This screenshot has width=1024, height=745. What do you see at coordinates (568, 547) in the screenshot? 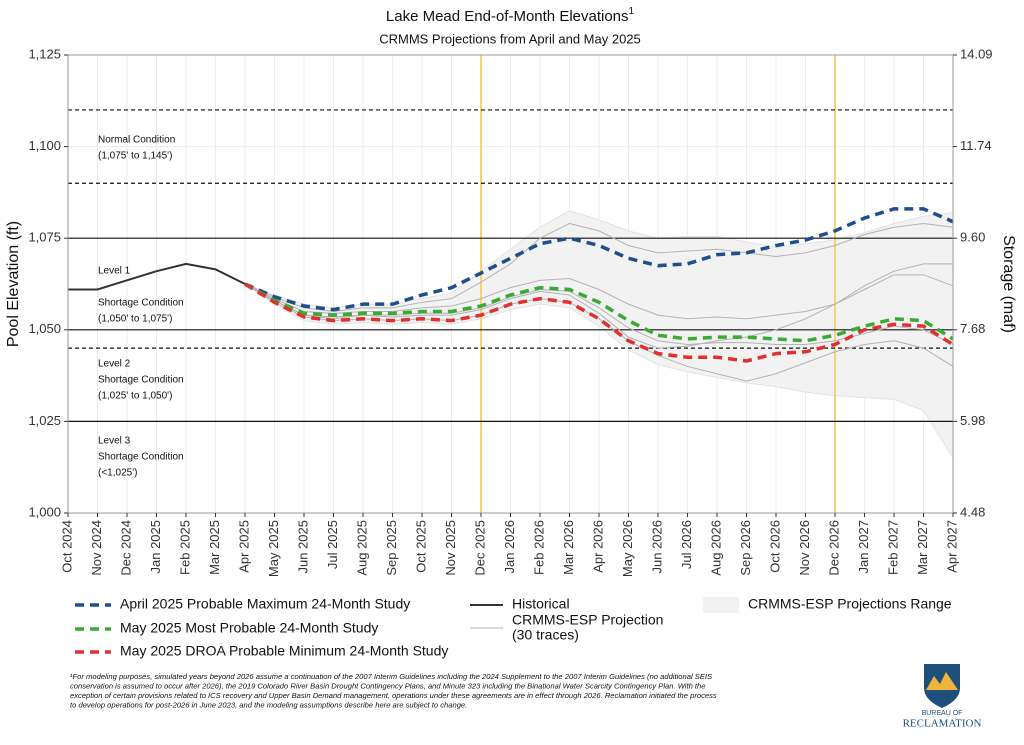
I see `x-tick-label: Mar 2026` at bounding box center [568, 547].